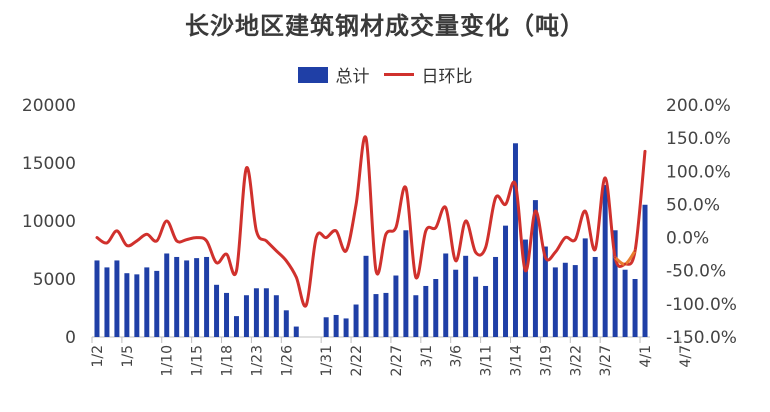 The height and width of the screenshot is (412, 770). I want to click on x-tick-label: 3/14, so click(516, 361).